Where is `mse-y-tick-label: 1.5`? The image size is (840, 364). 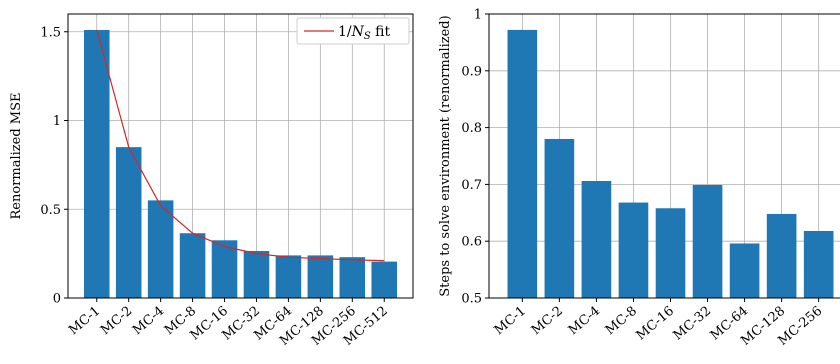 mse-y-tick-label: 1.5 is located at coordinates (50, 32).